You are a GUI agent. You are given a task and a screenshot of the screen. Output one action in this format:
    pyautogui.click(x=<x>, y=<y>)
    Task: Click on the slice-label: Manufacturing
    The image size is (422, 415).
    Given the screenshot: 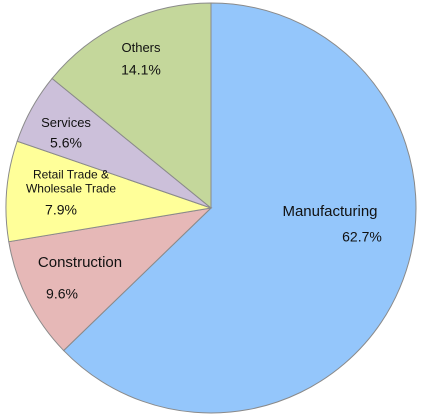 What is the action you would take?
    pyautogui.click(x=330, y=211)
    